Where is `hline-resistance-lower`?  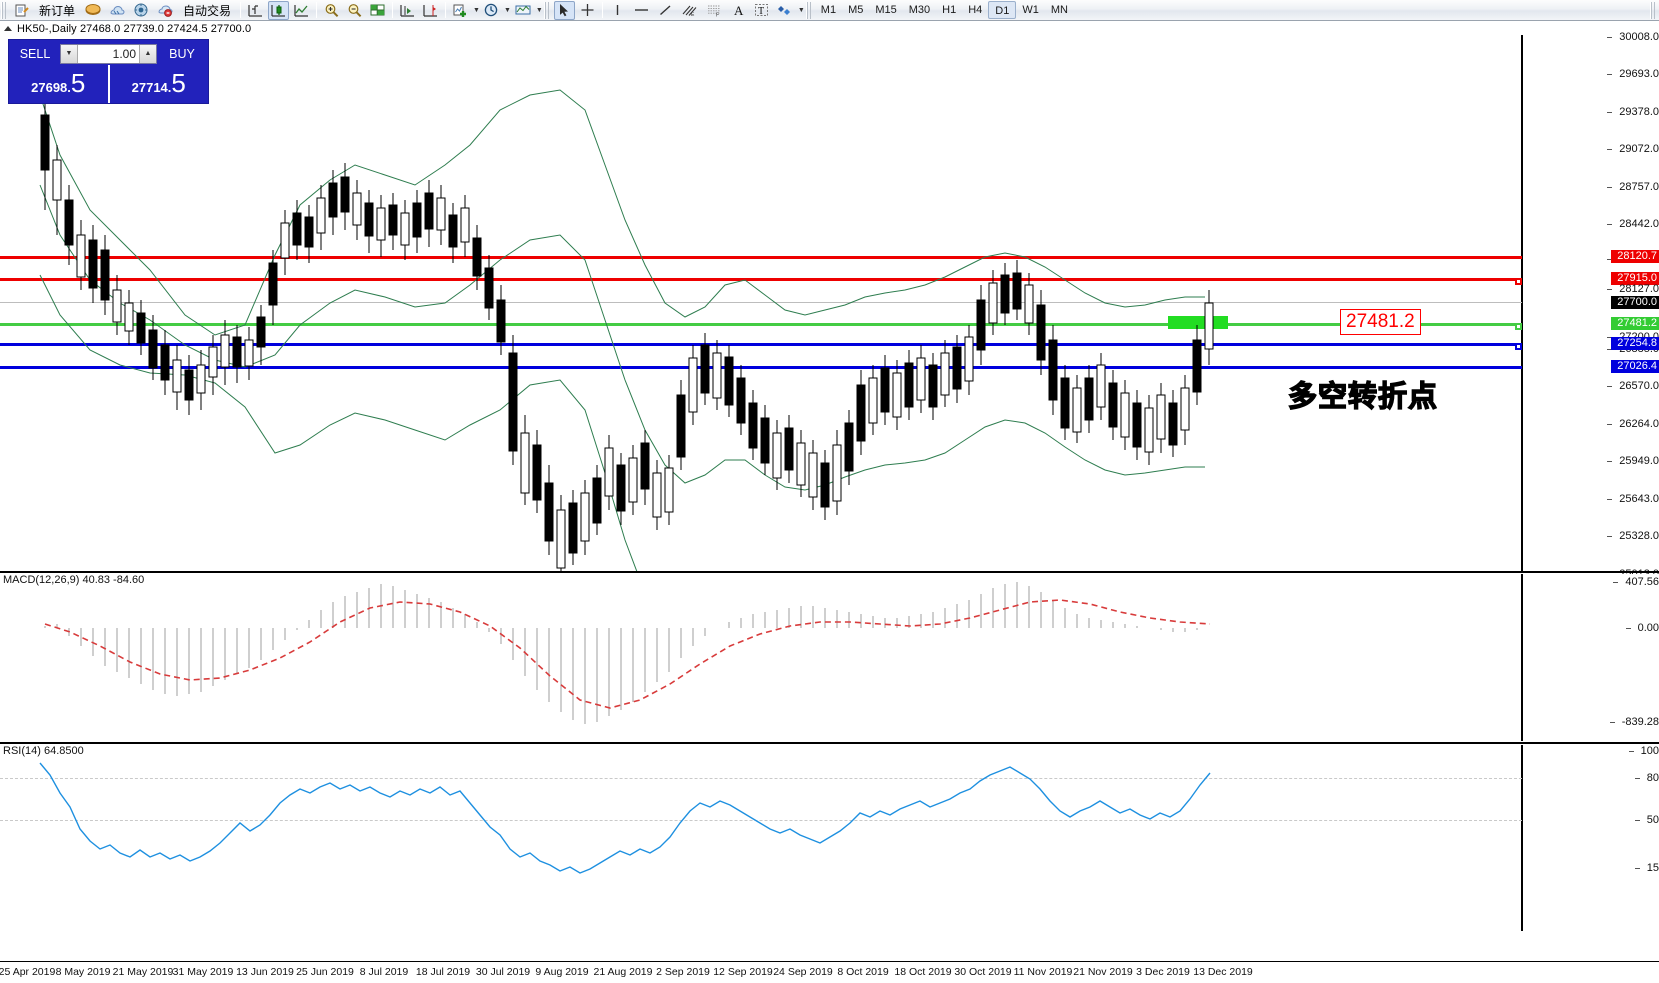
hline-resistance-lower is located at coordinates (761, 281).